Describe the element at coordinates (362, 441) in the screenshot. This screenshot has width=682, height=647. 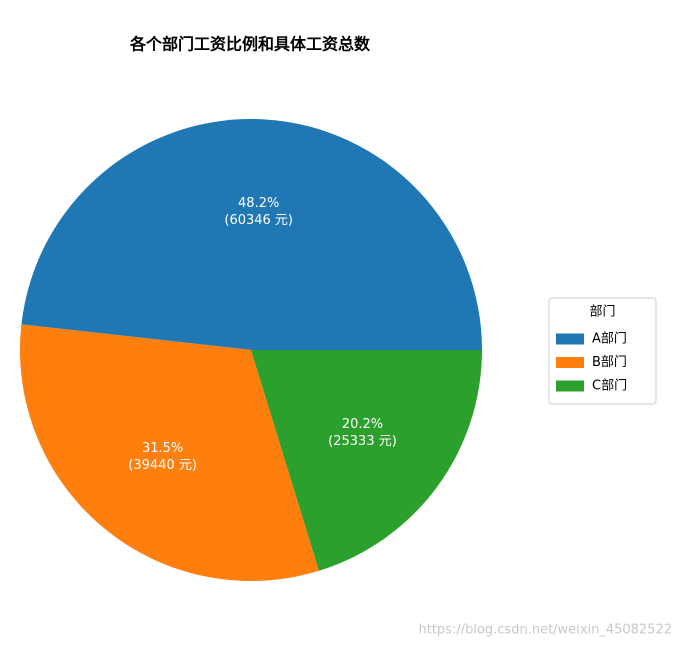
I see `slice-label: (25333 元)` at that location.